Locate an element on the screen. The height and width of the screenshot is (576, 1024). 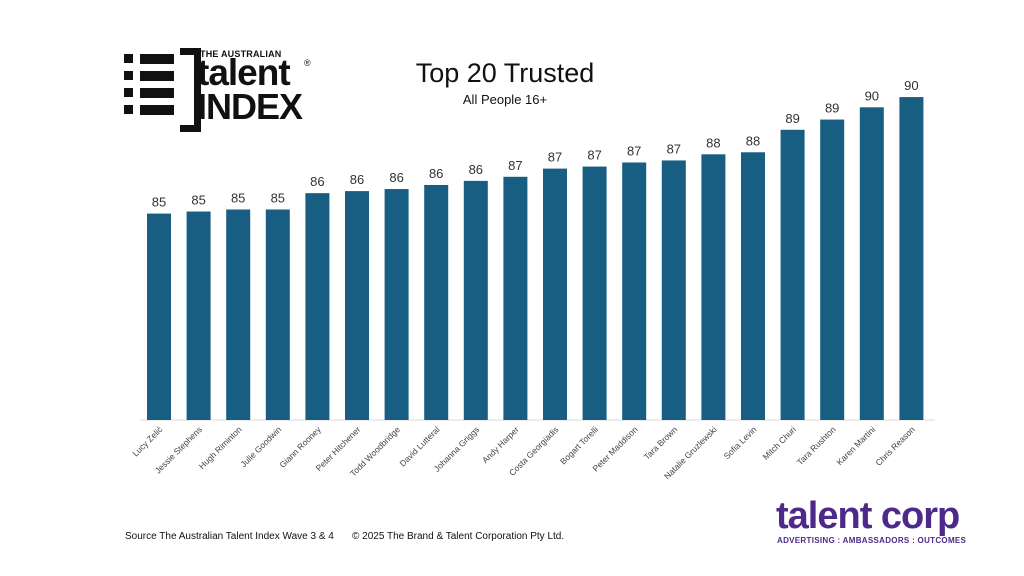
logo-small-text: THE AUSTRALIAN is located at coordinates (241, 54).